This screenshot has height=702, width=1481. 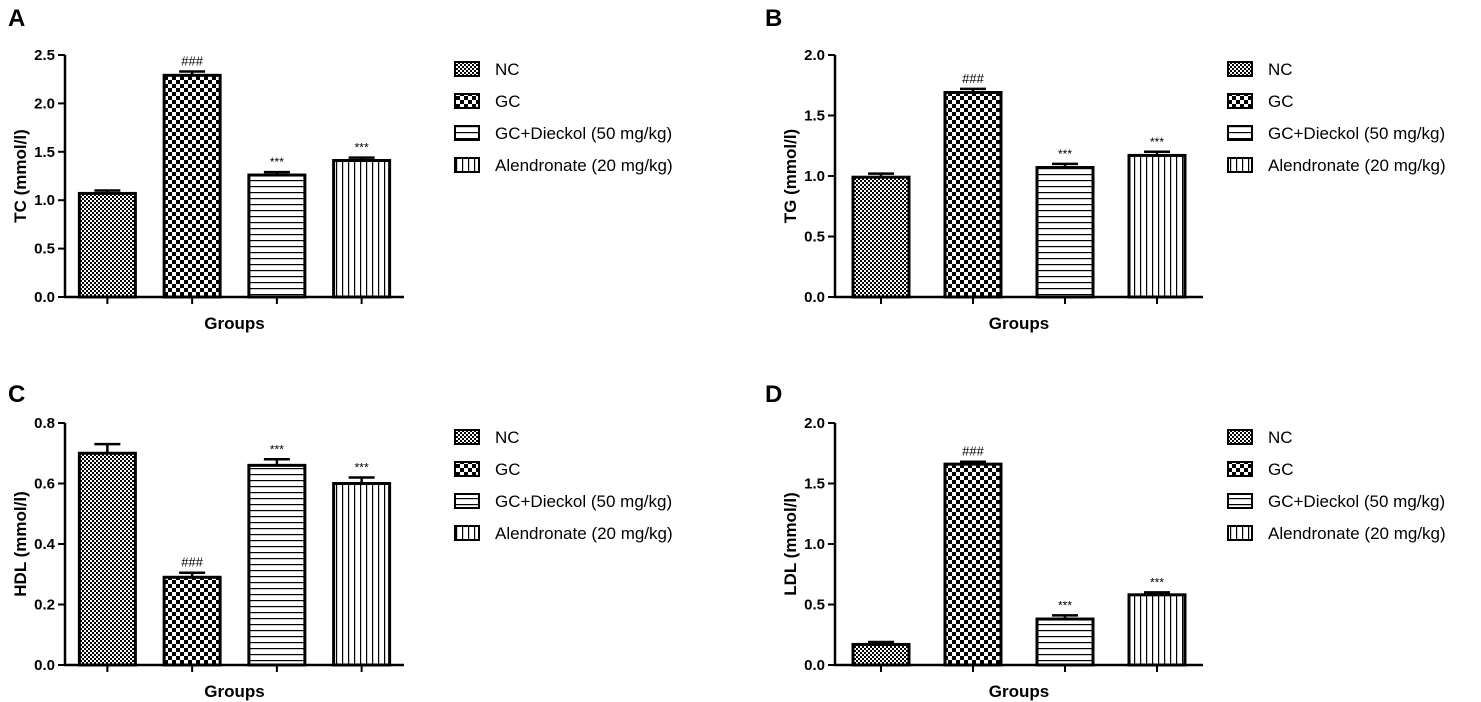 I want to click on y-tick-label: 2.5, so click(x=44, y=55).